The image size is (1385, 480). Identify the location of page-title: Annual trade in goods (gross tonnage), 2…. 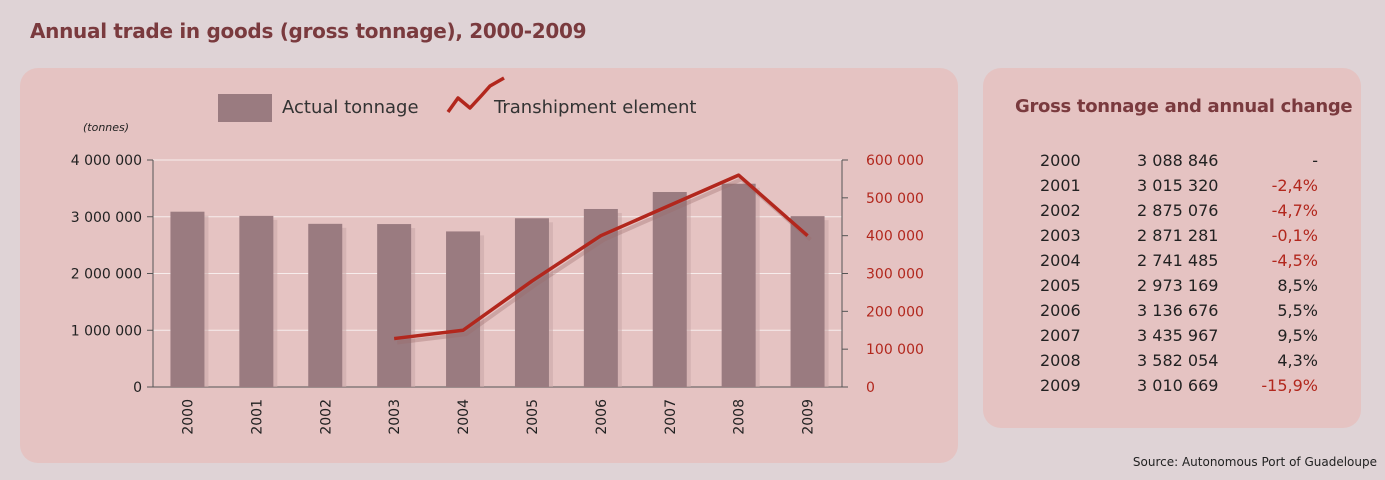
(308, 31).